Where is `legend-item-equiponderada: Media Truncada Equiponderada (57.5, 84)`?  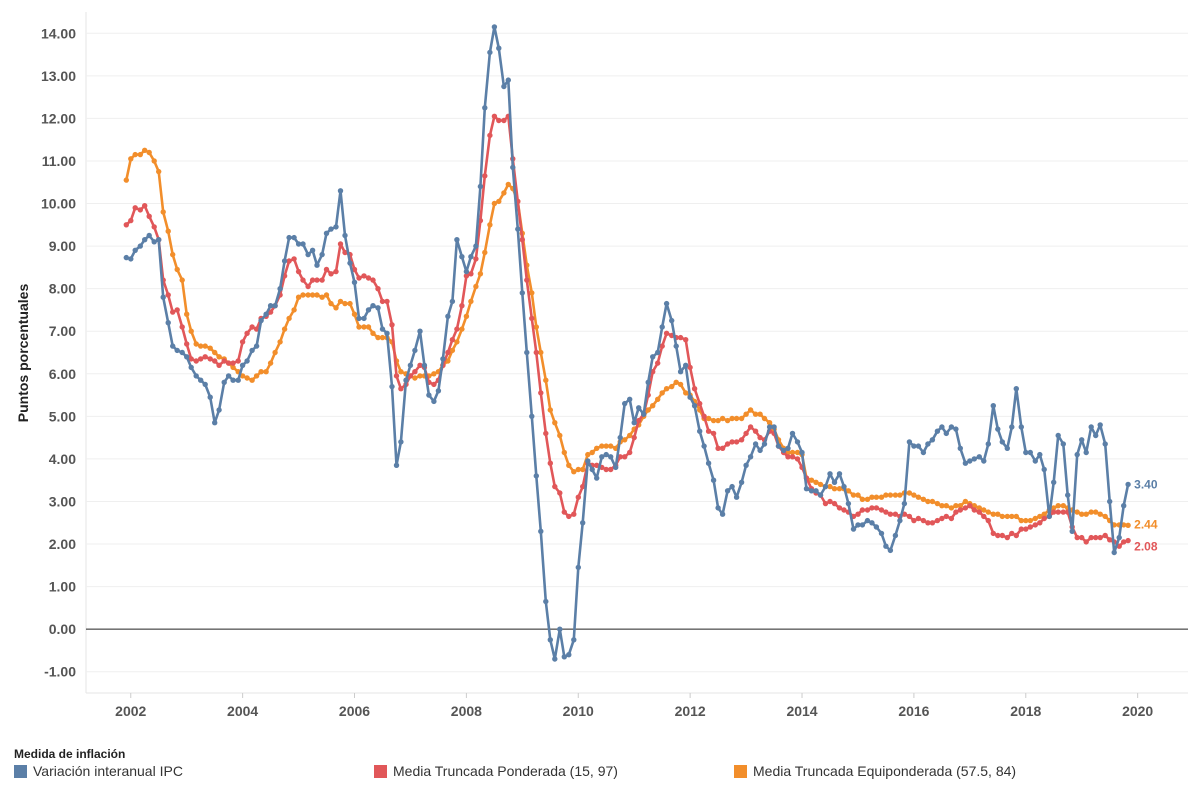 legend-item-equiponderada: Media Truncada Equiponderada (57.5, 84) is located at coordinates (875, 771).